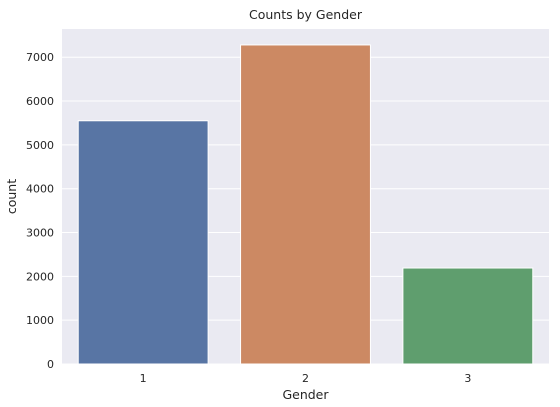  I want to click on y-tick-label: 7000, so click(40, 57).